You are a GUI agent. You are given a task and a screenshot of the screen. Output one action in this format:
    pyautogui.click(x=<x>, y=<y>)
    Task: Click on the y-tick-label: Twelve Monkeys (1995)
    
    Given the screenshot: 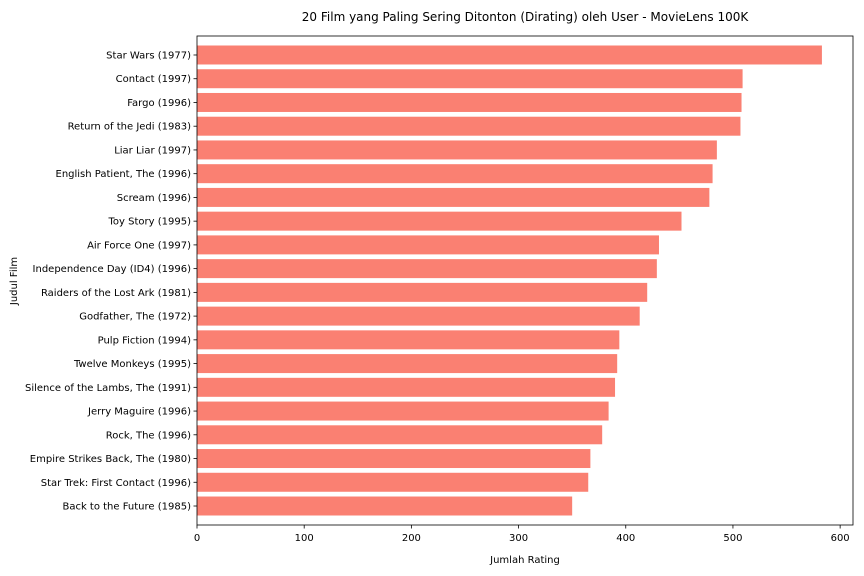 What is the action you would take?
    pyautogui.click(x=132, y=364)
    